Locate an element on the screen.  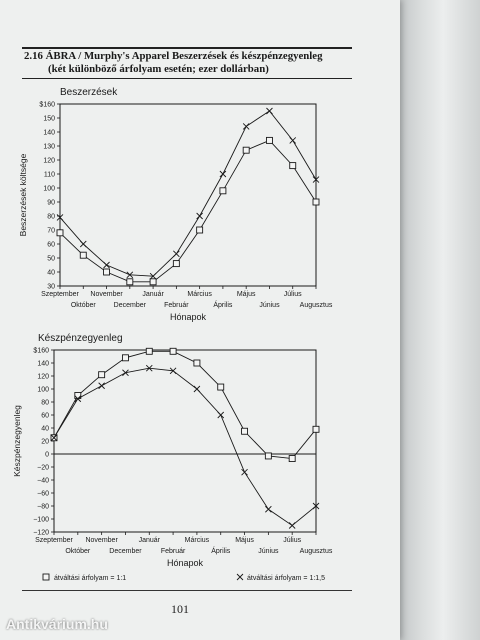
y-axis-label: Készpénzegyenleg is located at coordinates (17, 441).